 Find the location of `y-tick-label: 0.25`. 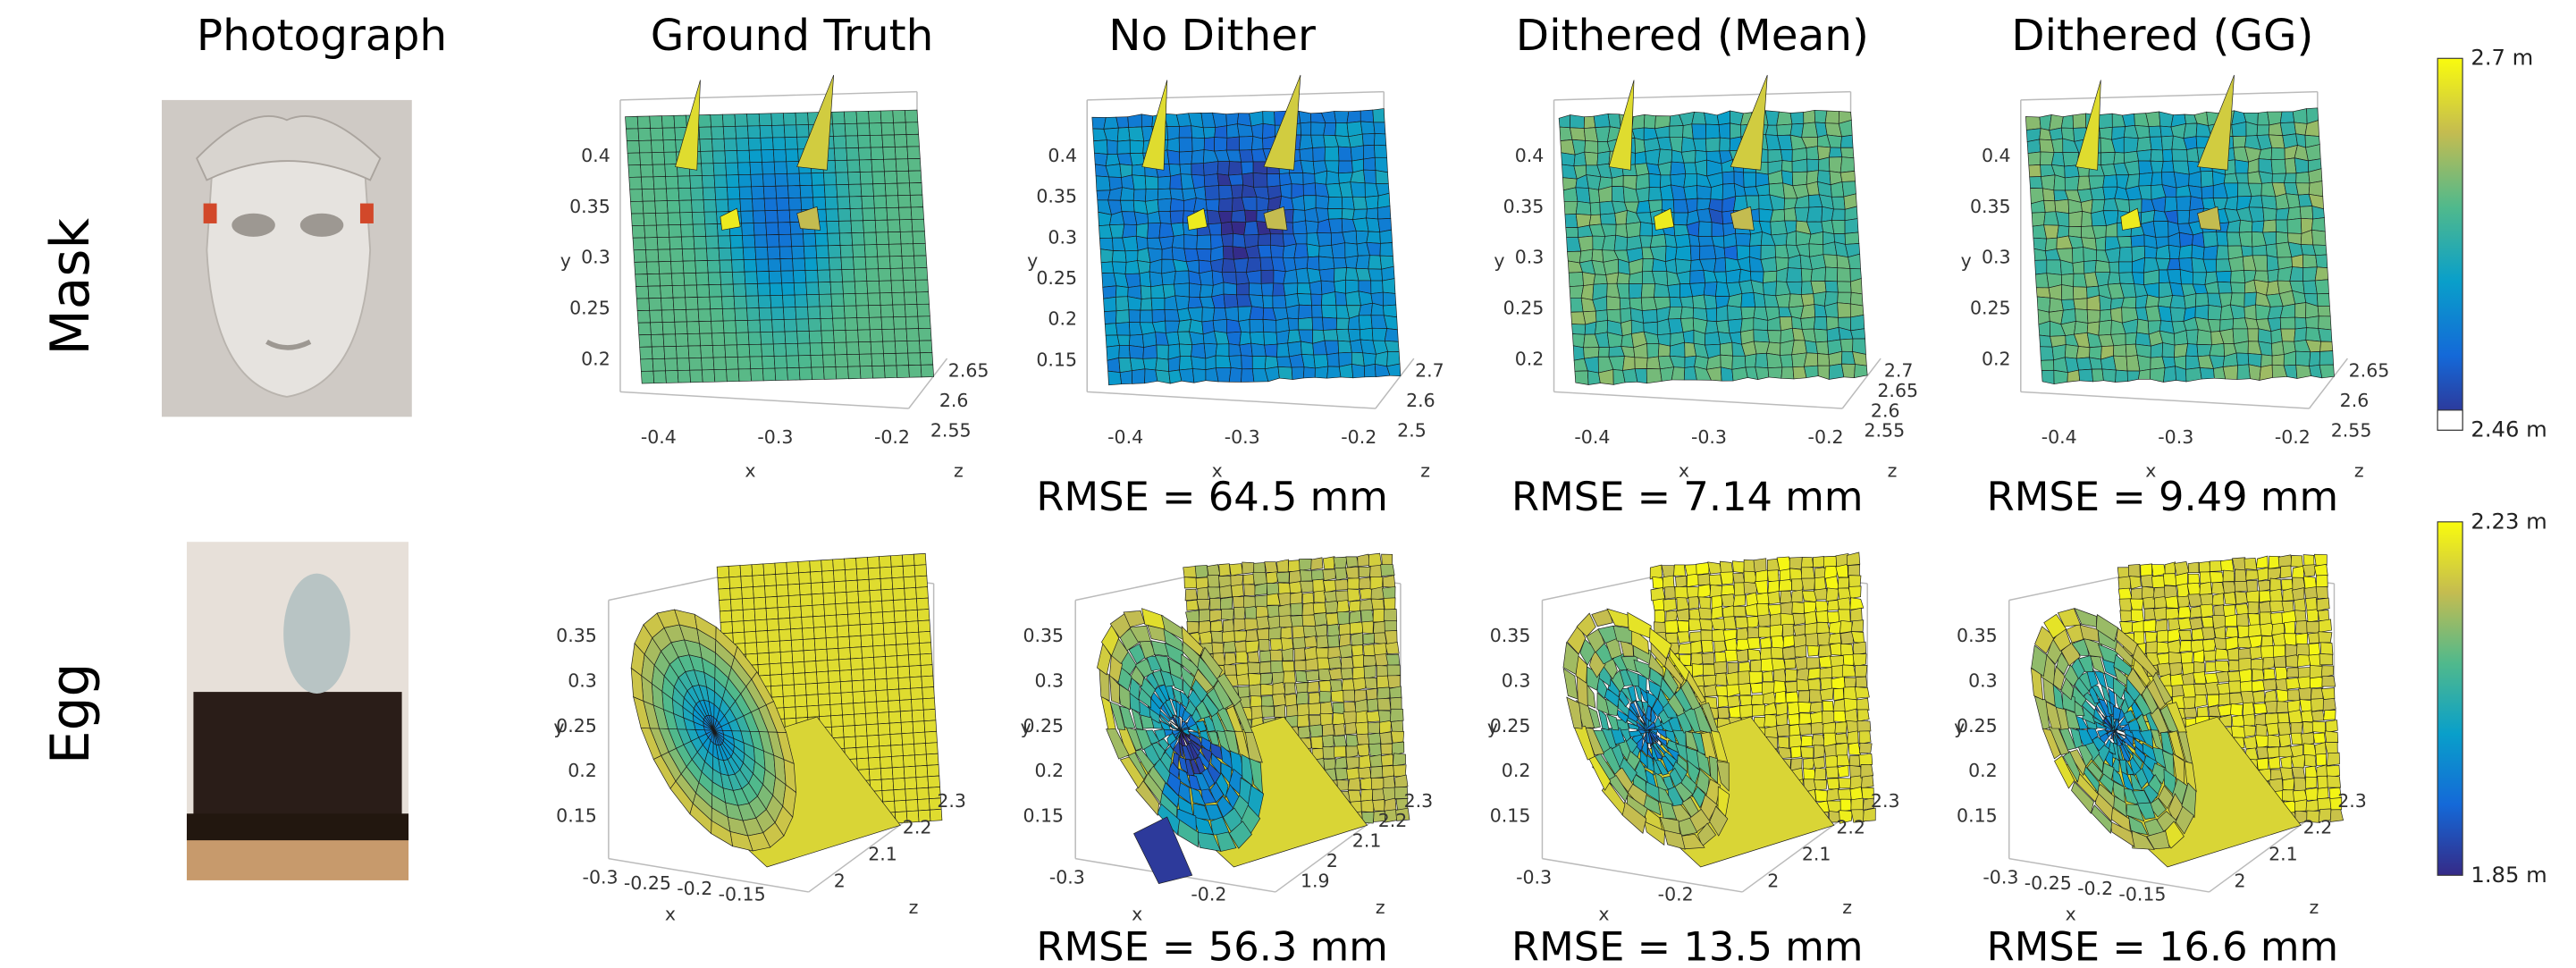

y-tick-label: 0.25 is located at coordinates (1057, 278).